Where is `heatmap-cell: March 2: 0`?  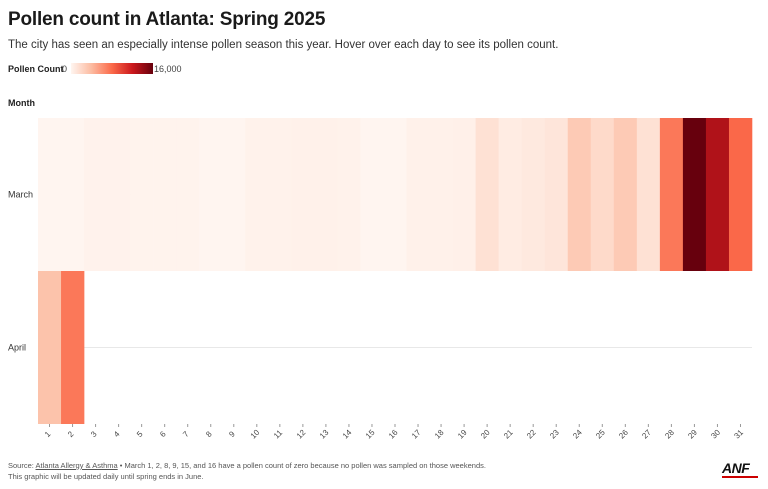
heatmap-cell: March 2: 0 is located at coordinates (73, 194).